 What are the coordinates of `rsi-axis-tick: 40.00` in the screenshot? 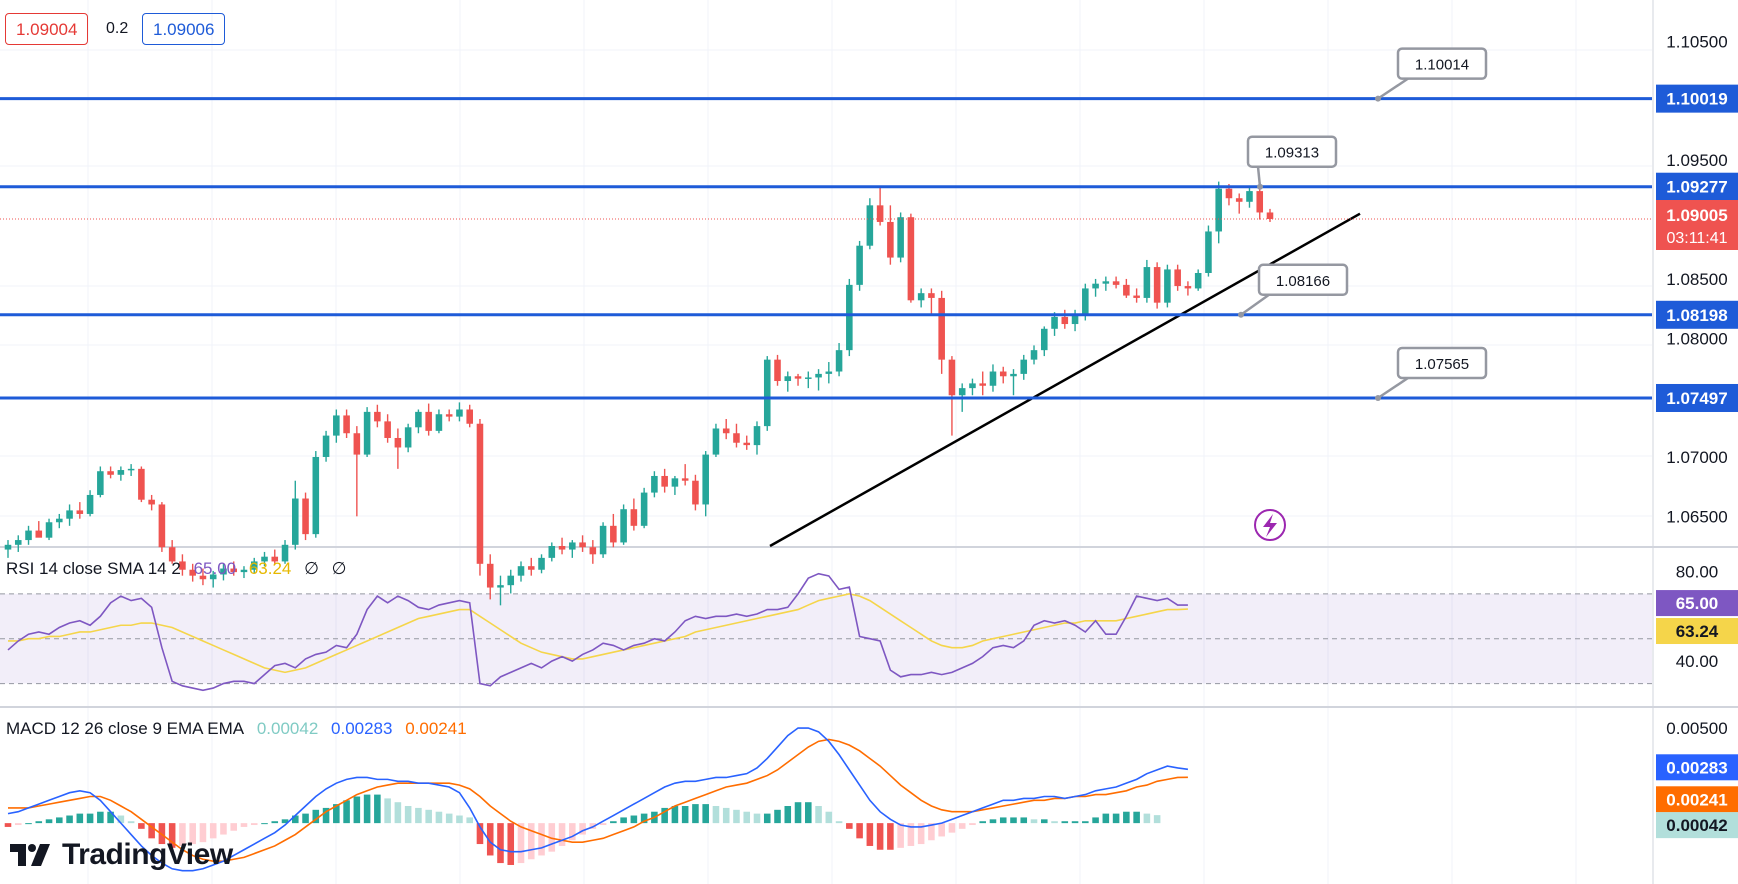 It's located at (1697, 661).